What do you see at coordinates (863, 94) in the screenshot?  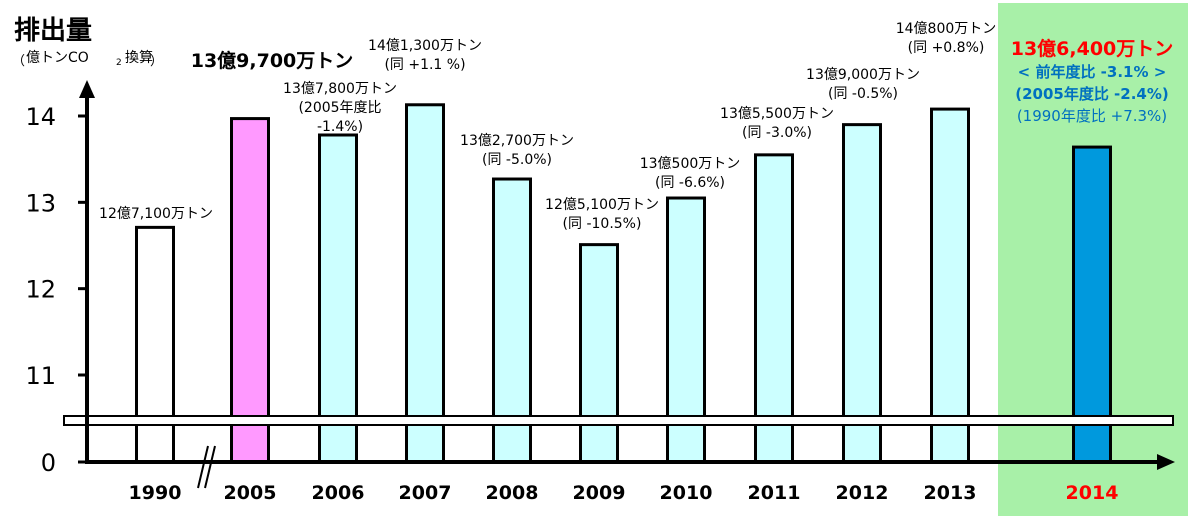 I see `data-label-2012-2: (同 -0.5%)` at bounding box center [863, 94].